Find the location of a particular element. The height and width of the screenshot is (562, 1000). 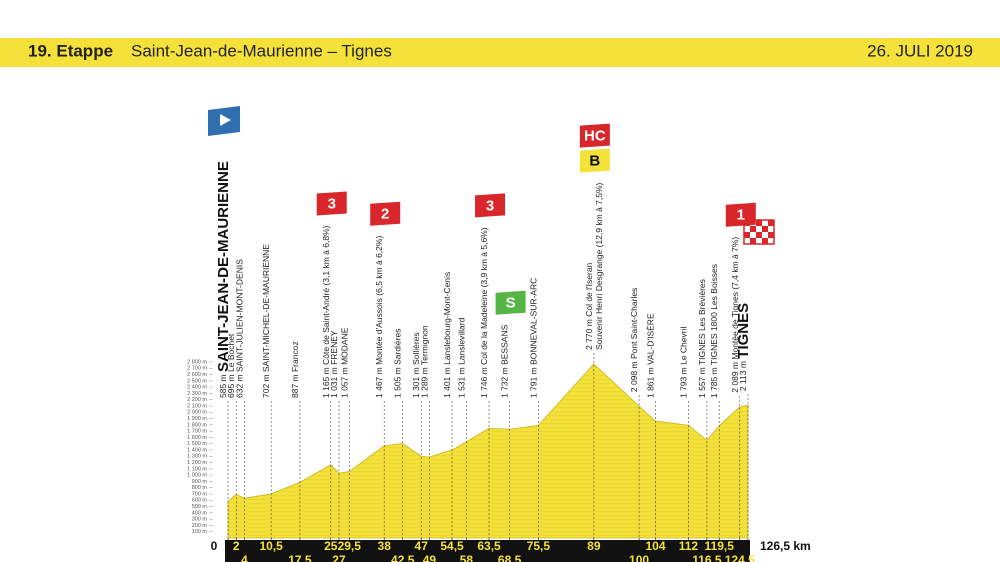

y-tick-label: 2 200 m is located at coordinates (197, 400).